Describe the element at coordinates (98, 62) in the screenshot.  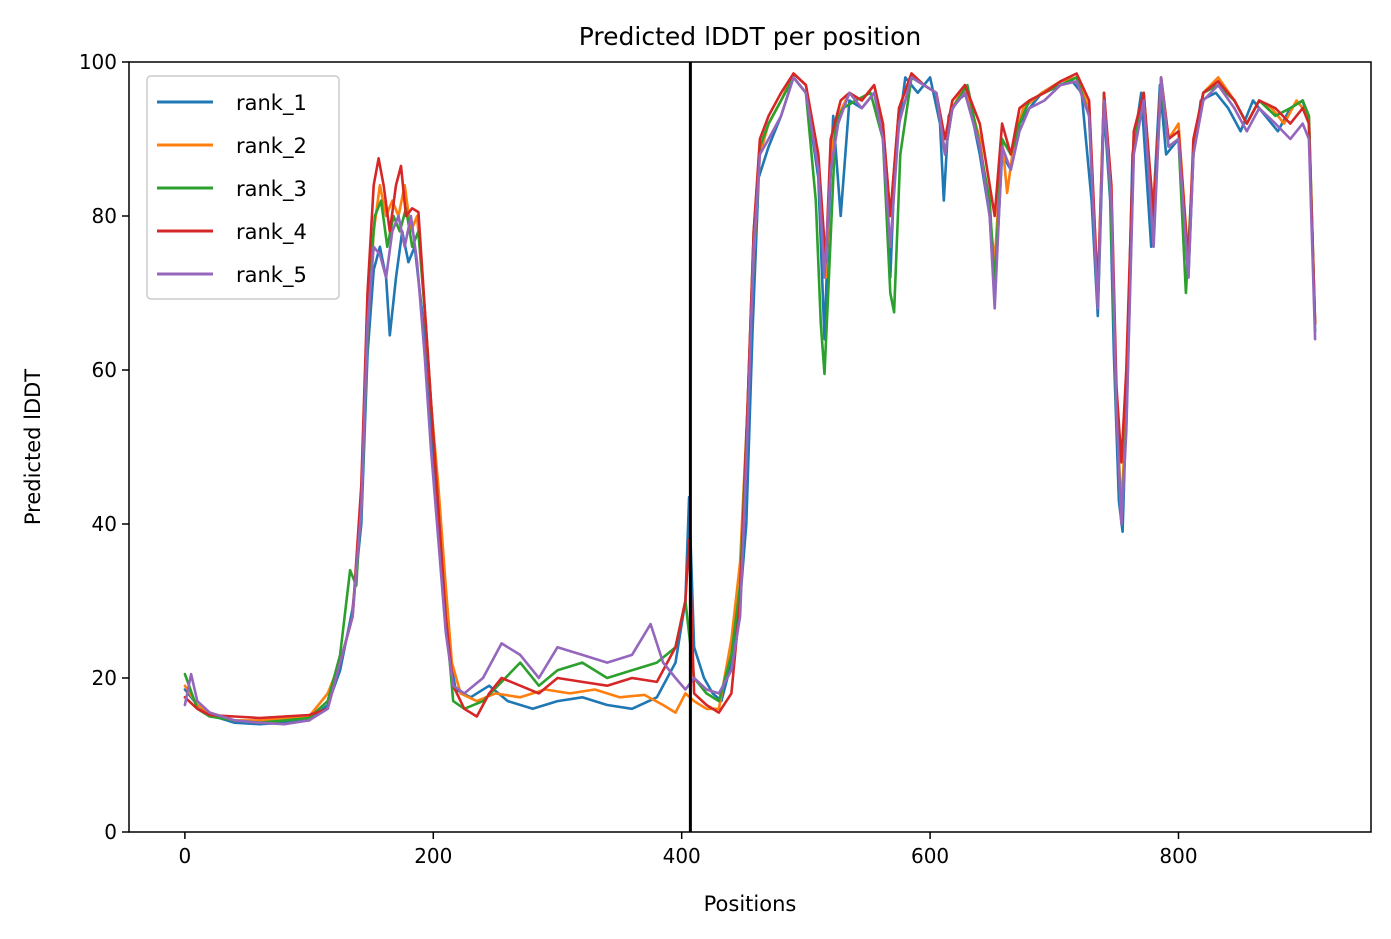
I see `y-tick-label: 100` at that location.